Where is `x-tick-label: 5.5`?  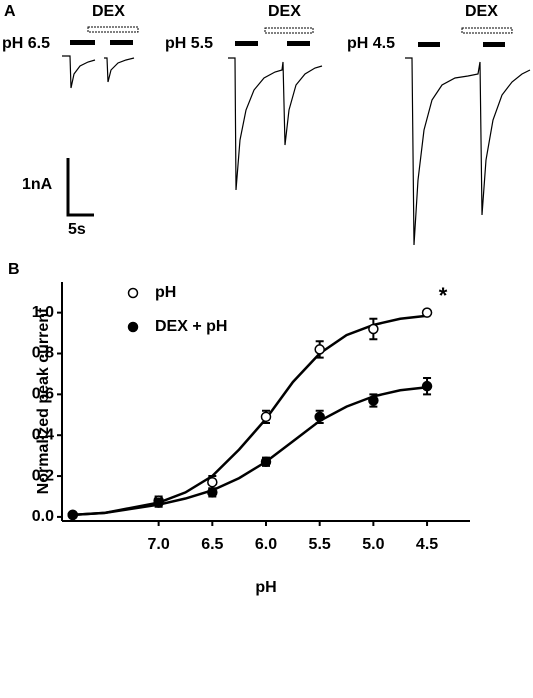
x-tick-label: 5.5 is located at coordinates (320, 544).